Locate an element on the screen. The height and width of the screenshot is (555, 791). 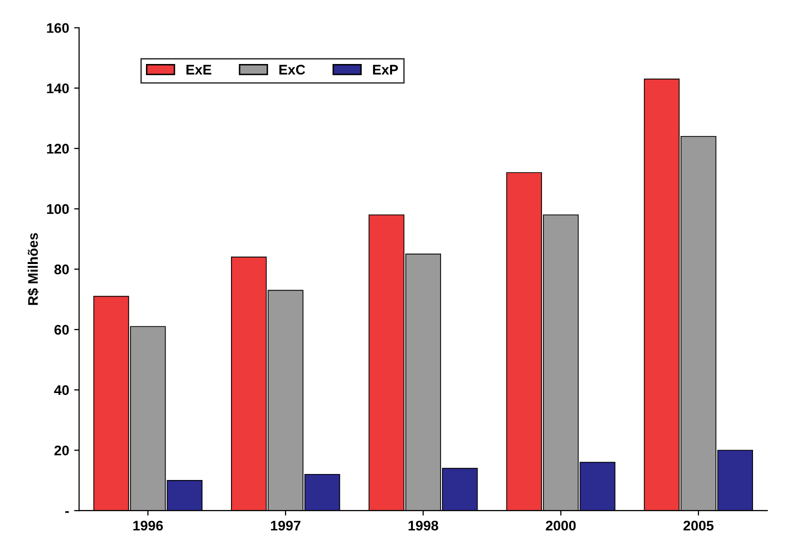
y-tick-label: 60 is located at coordinates (61, 329).